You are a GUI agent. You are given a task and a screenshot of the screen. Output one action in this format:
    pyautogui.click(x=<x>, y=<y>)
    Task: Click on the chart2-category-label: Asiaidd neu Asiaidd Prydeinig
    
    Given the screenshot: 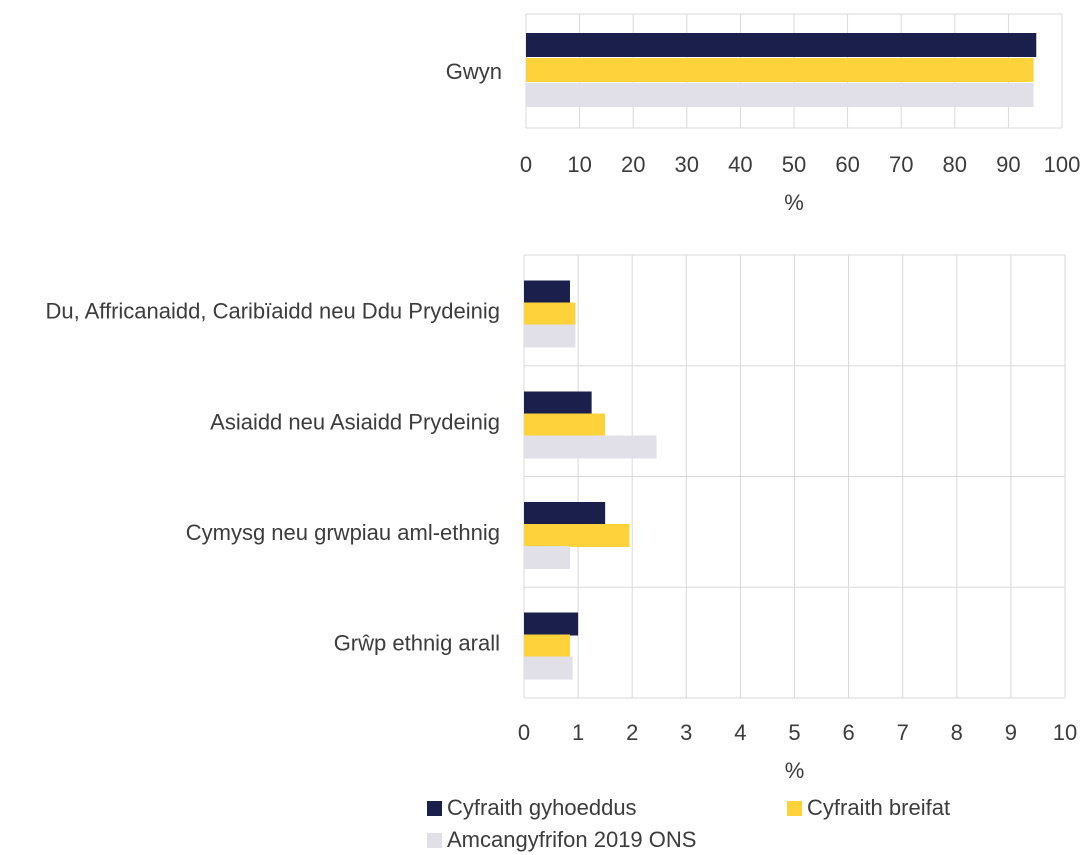 What is the action you would take?
    pyautogui.click(x=355, y=422)
    